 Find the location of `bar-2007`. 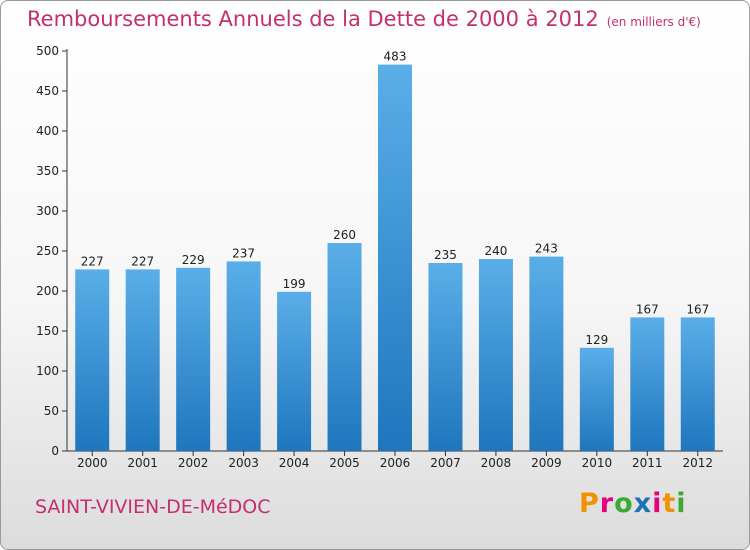

bar-2007 is located at coordinates (445, 357).